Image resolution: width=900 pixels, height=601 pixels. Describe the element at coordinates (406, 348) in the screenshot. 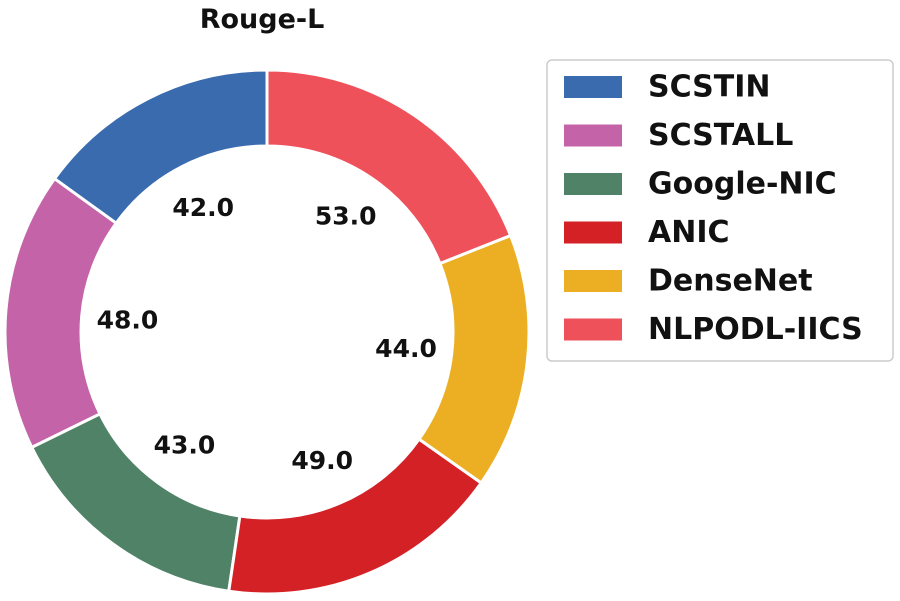

I see `data-label-densenet: 44.0` at that location.